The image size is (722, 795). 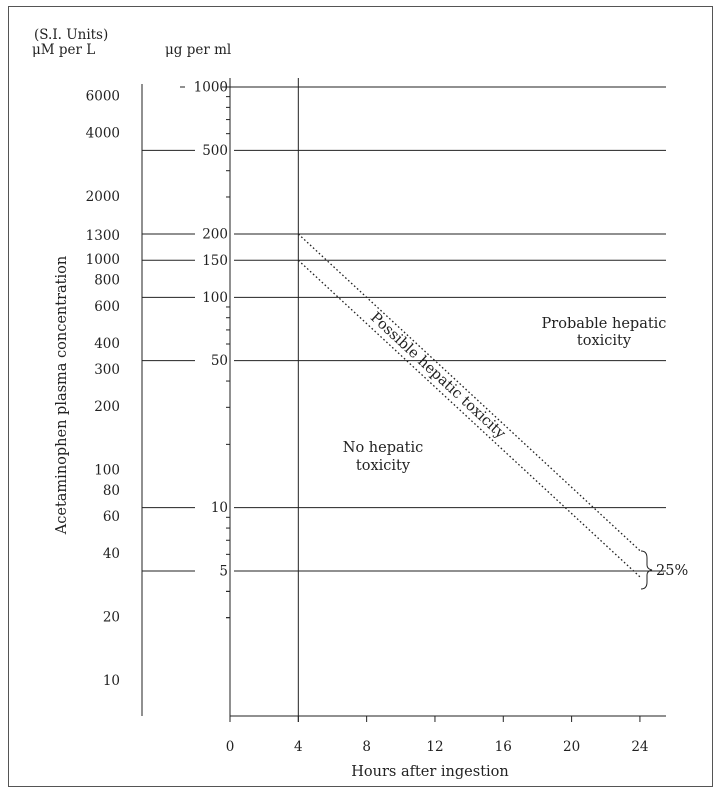 What do you see at coordinates (604, 341) in the screenshot?
I see `probable-toxicity-label-2: toxicity` at bounding box center [604, 341].